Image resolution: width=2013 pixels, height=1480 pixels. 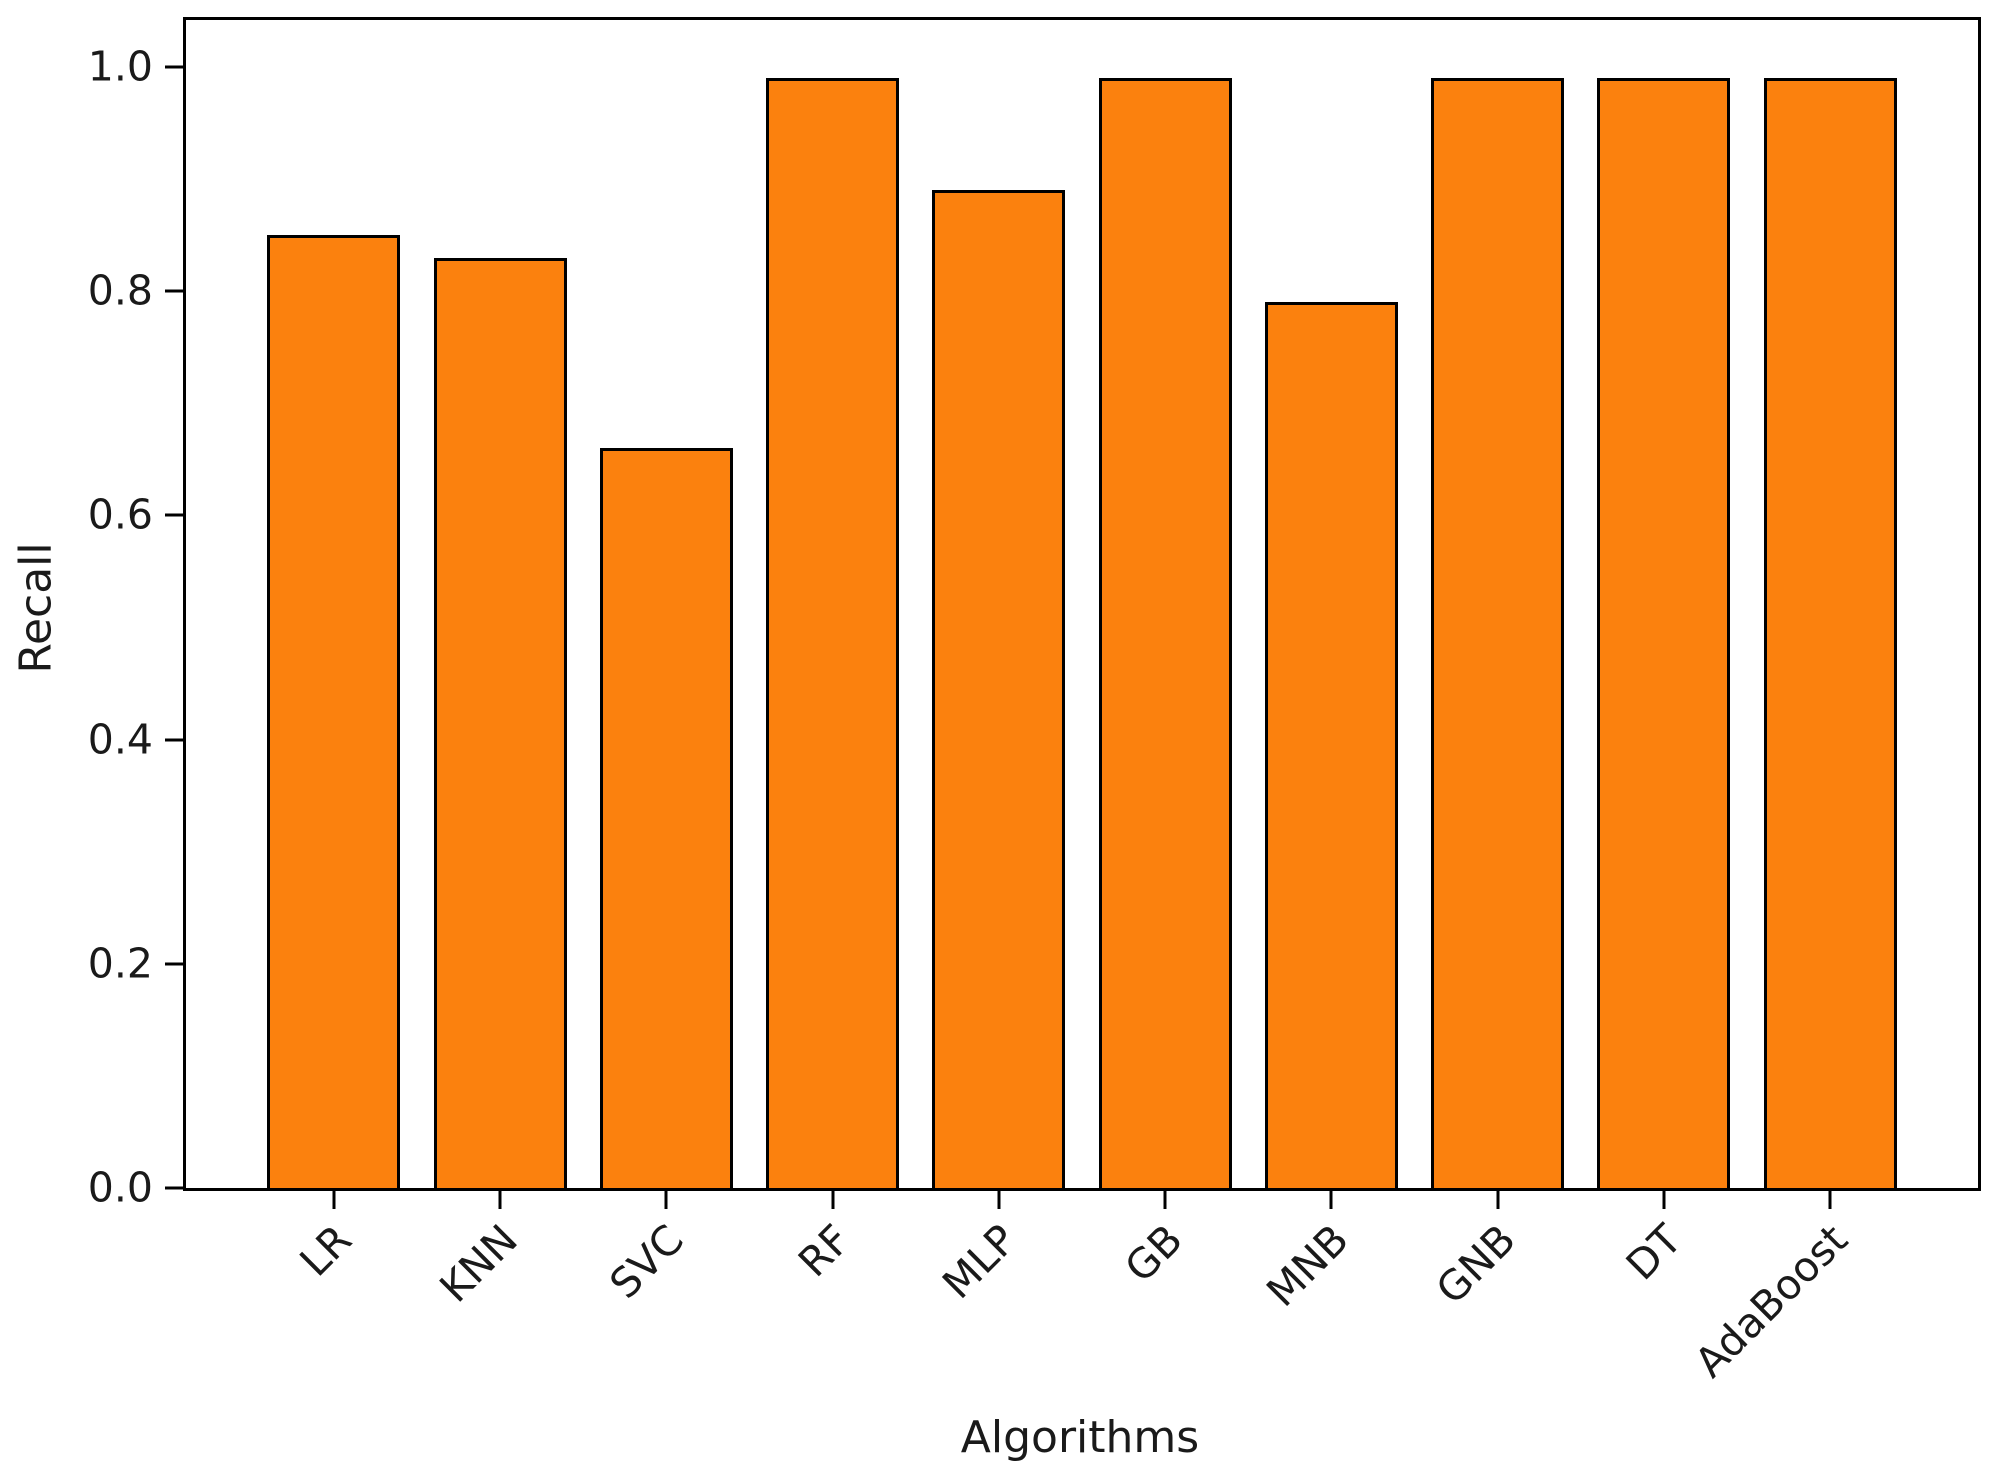 What do you see at coordinates (999, 689) in the screenshot?
I see `bar-MLP` at bounding box center [999, 689].